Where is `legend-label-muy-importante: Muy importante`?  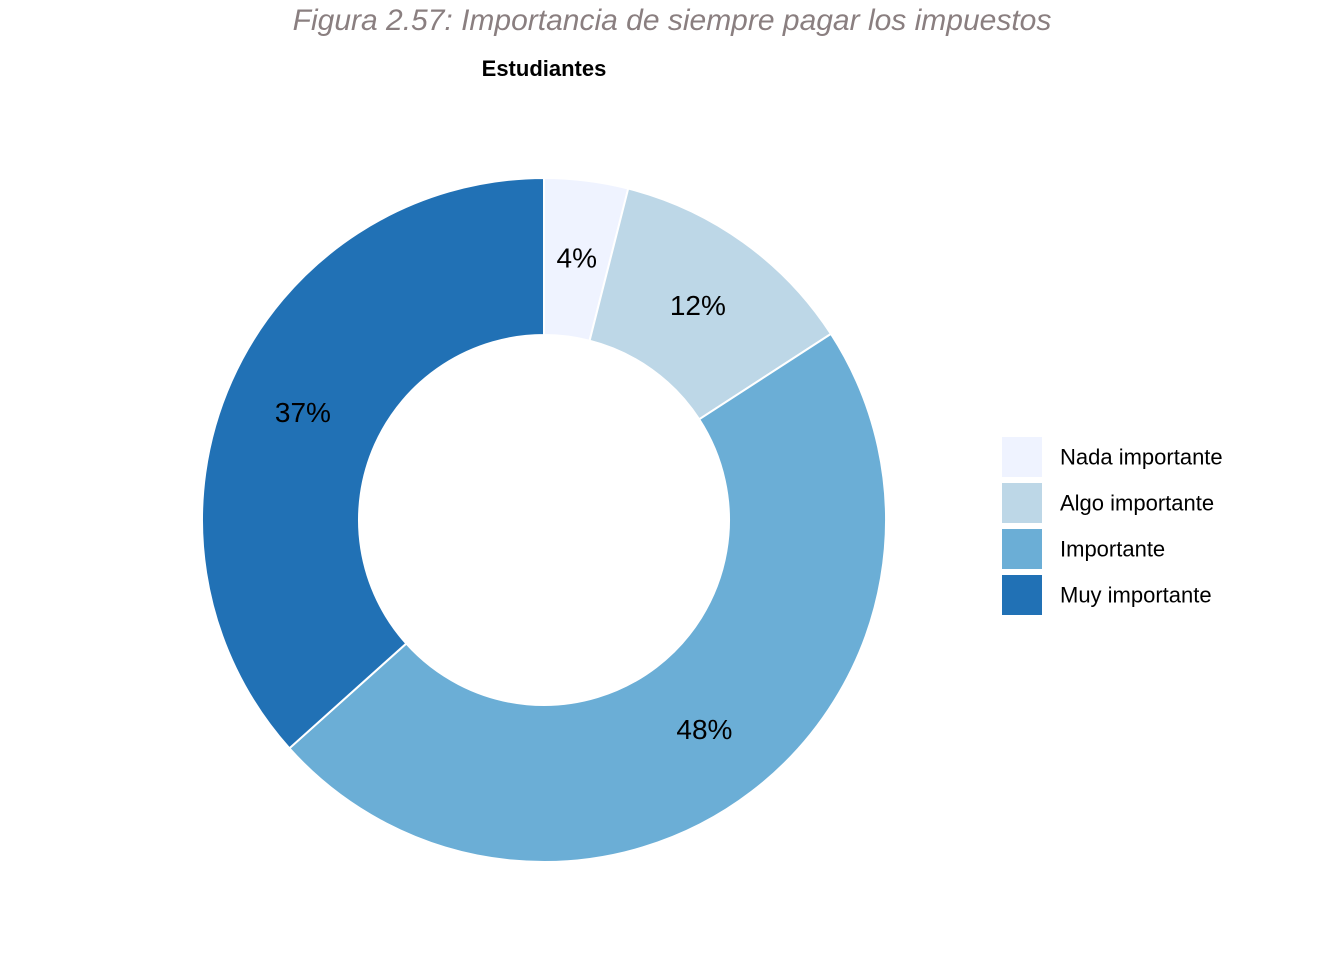 legend-label-muy-importante: Muy importante is located at coordinates (1136, 595).